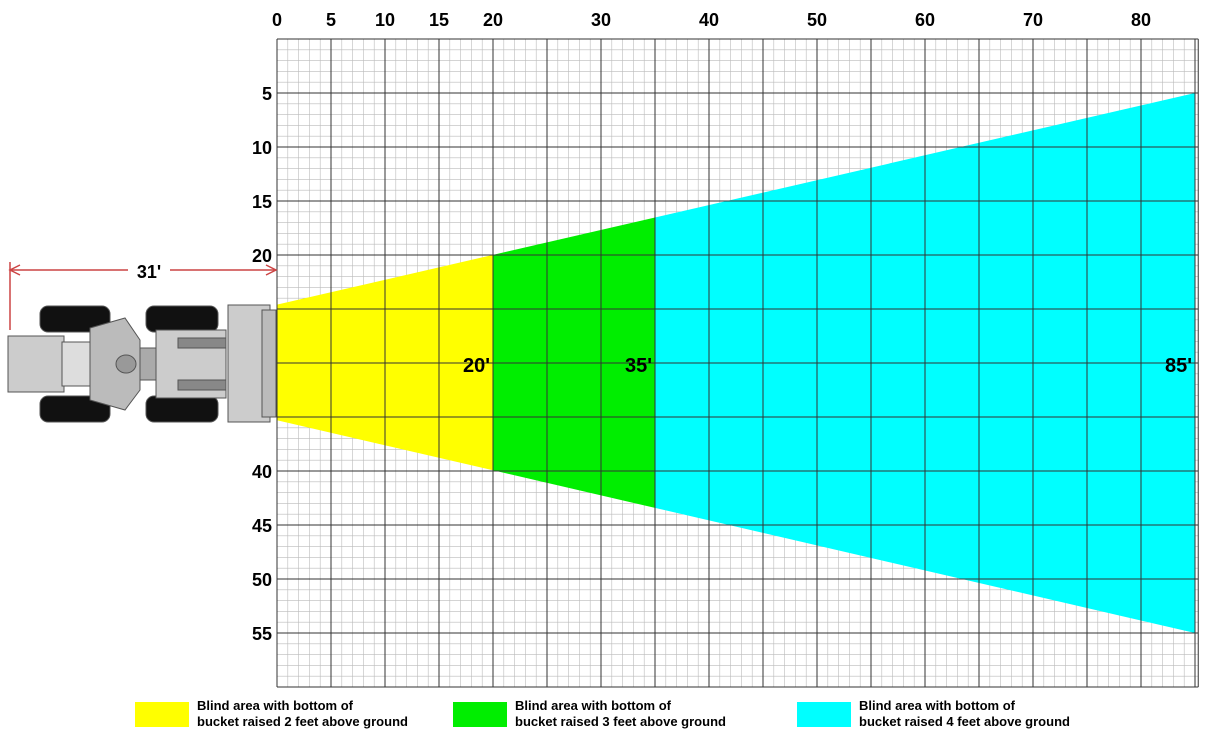 The width and height of the screenshot is (1213, 734). I want to click on arrowheads, so click(143, 270).